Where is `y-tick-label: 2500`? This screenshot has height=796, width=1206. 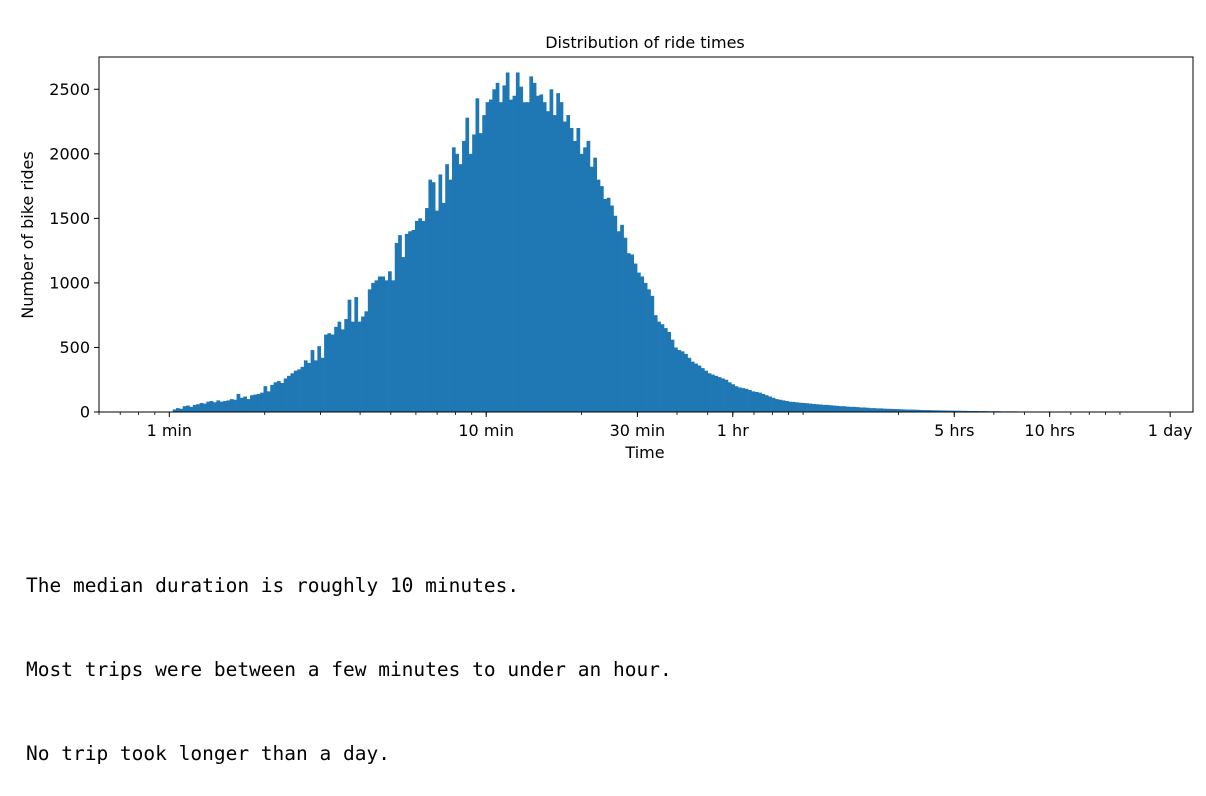
y-tick-label: 2500 is located at coordinates (69, 89).